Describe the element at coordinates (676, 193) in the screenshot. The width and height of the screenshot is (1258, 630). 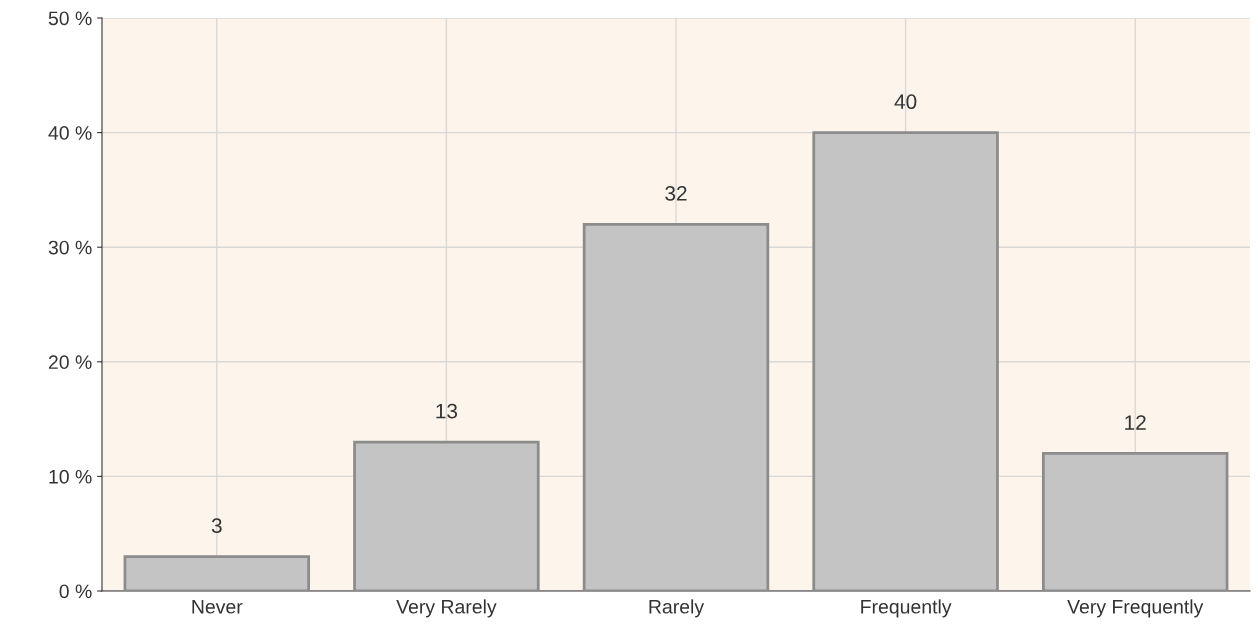
I see `data-label: 32` at that location.